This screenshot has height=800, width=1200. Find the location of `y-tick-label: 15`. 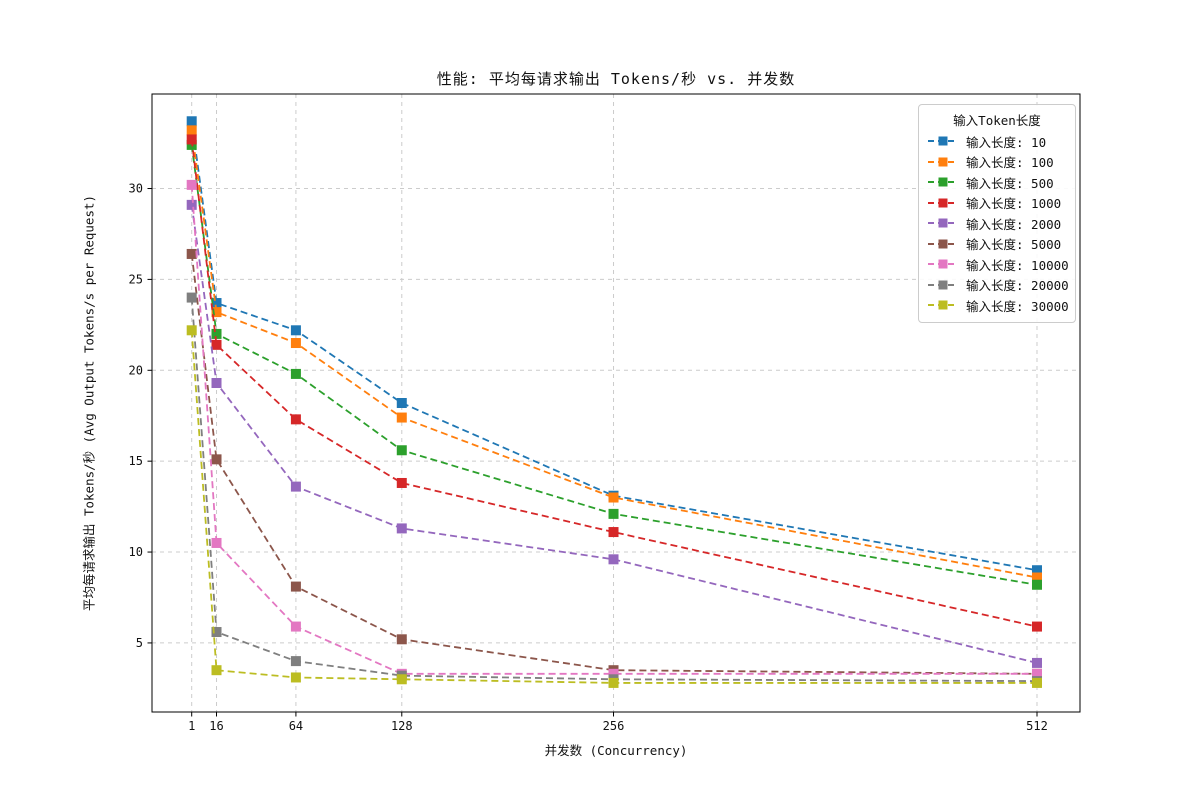

y-tick-label: 15 is located at coordinates (136, 461).